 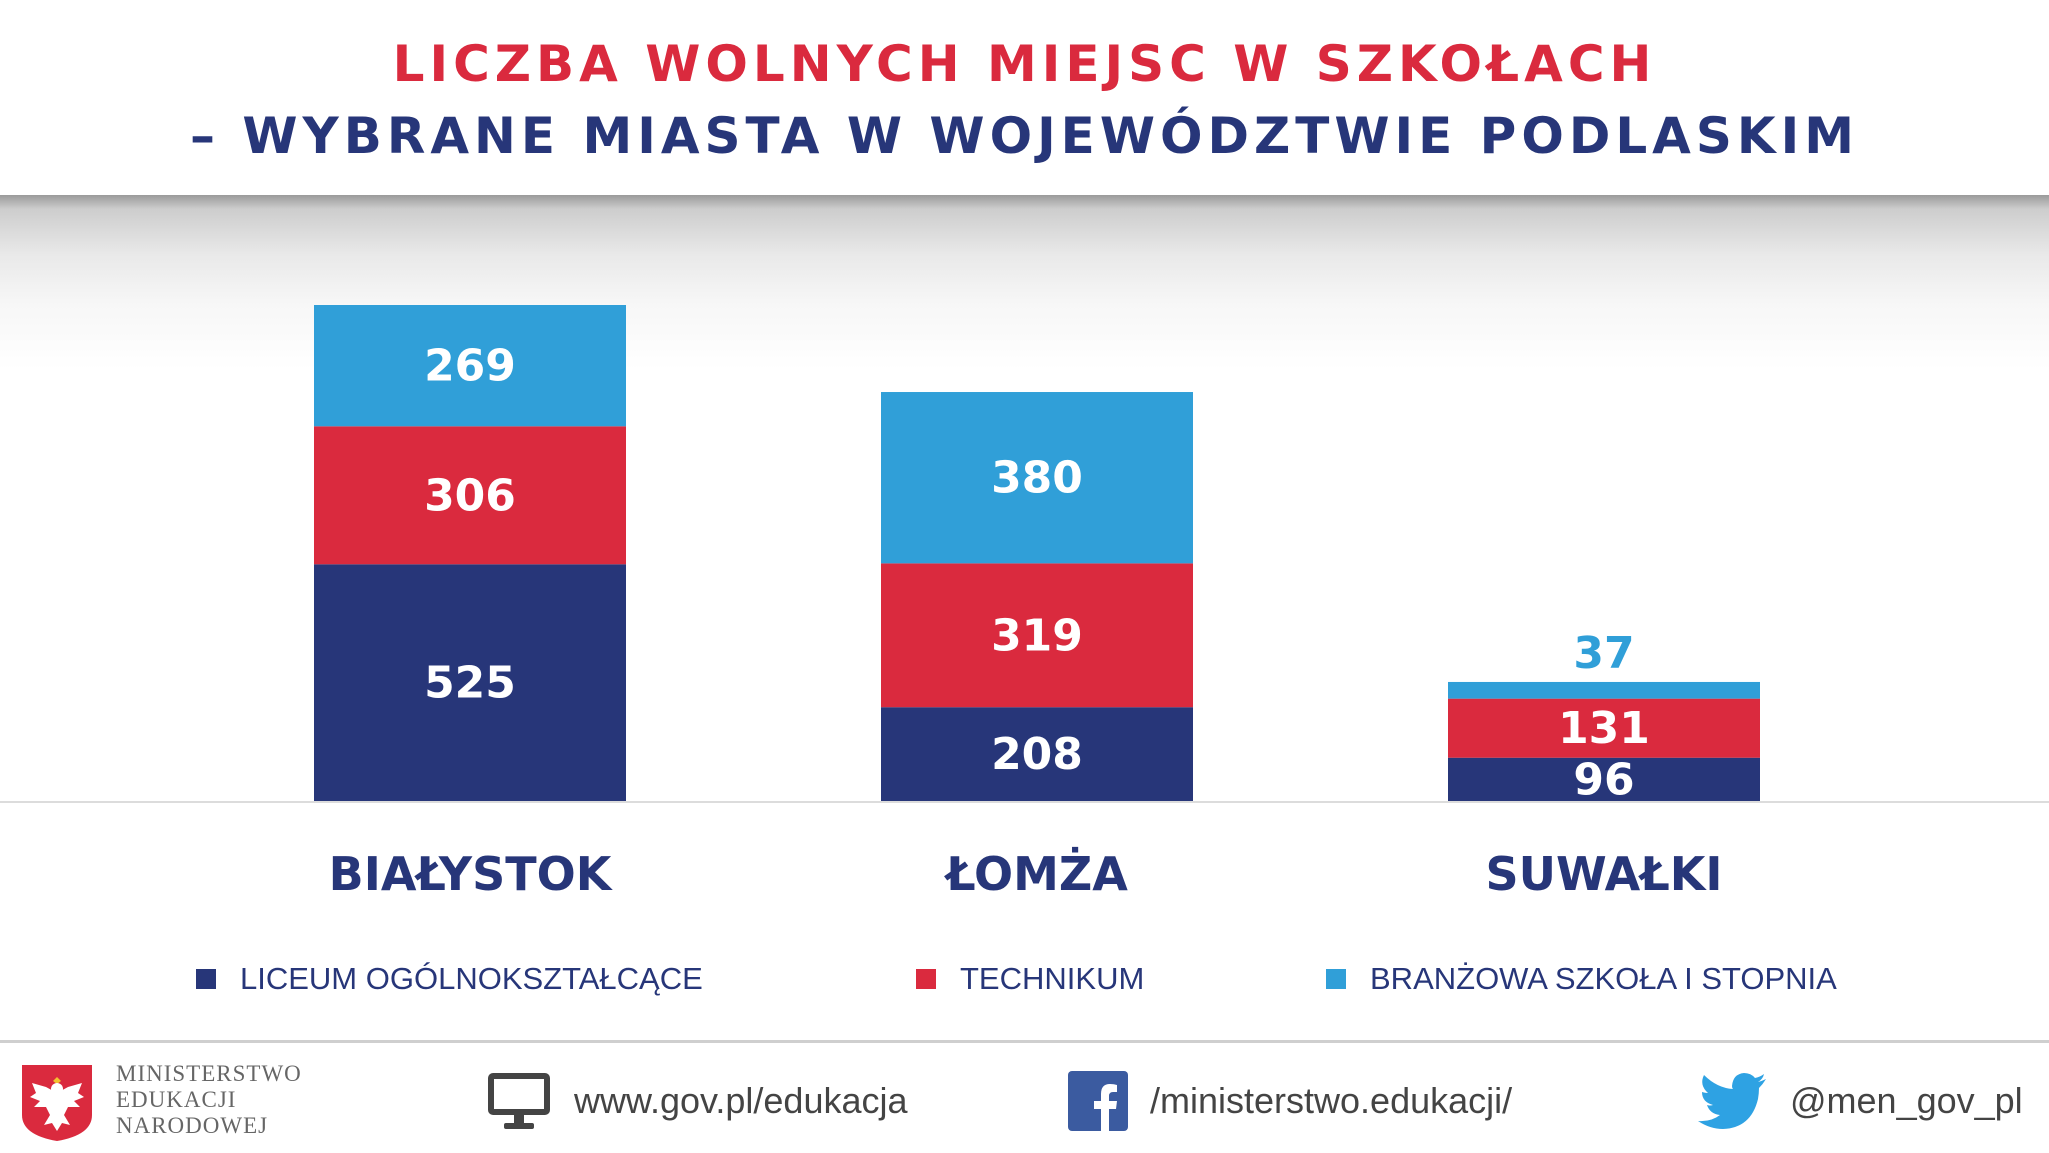 I want to click on data-label: 37, so click(x=1603, y=653).